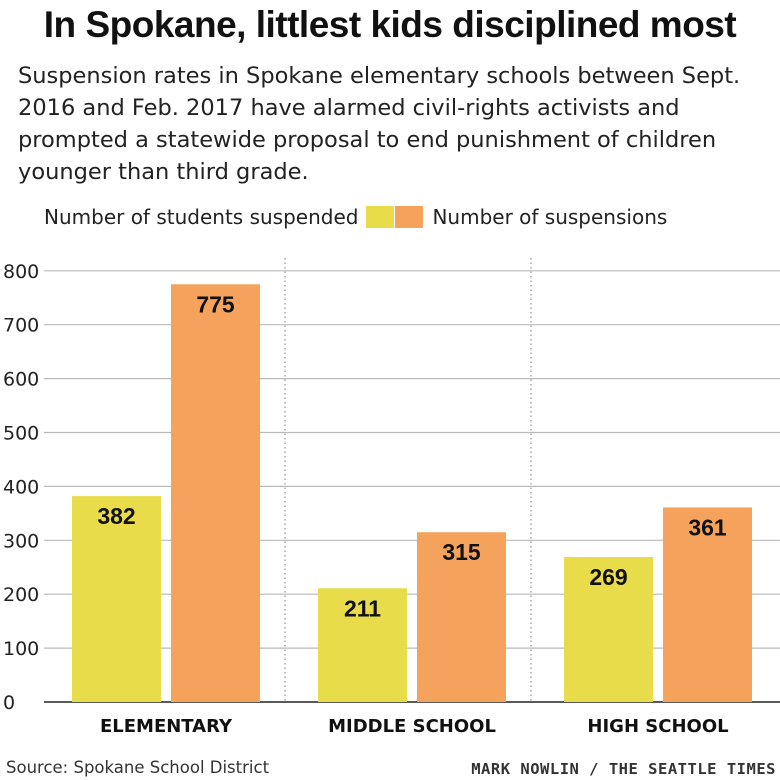 The image size is (780, 780). I want to click on category-label: HIGH SCHOOL, so click(657, 726).